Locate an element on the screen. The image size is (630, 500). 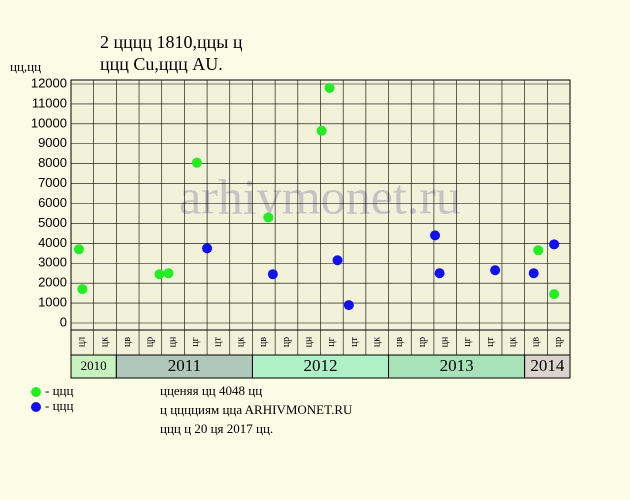
year-label: 2014 is located at coordinates (547, 365).